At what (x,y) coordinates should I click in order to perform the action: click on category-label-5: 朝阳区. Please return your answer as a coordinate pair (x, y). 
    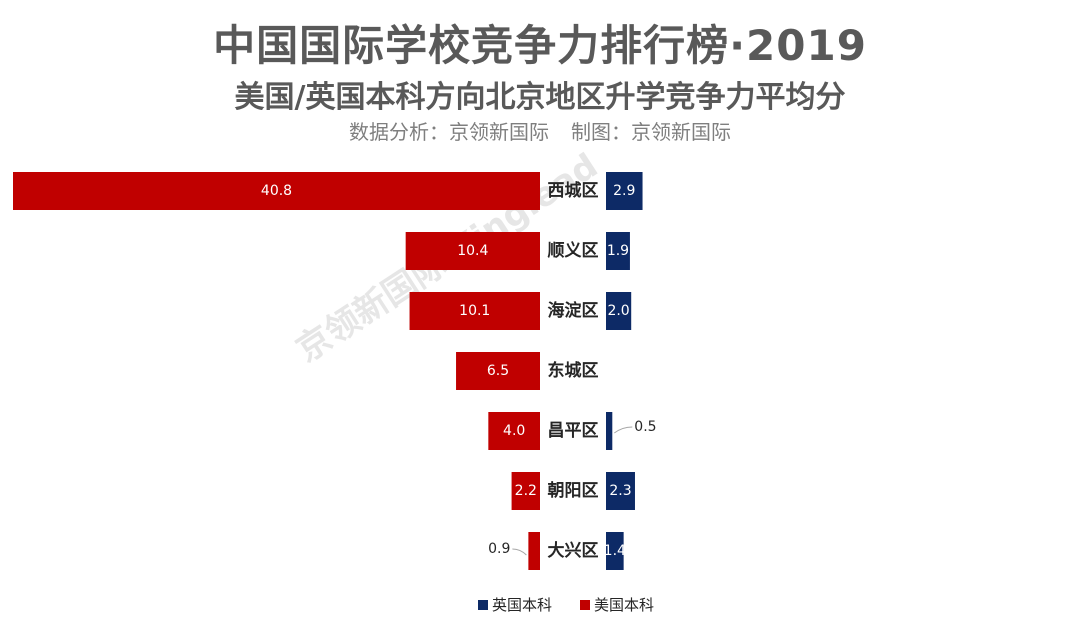
    Looking at the image, I should click on (573, 490).